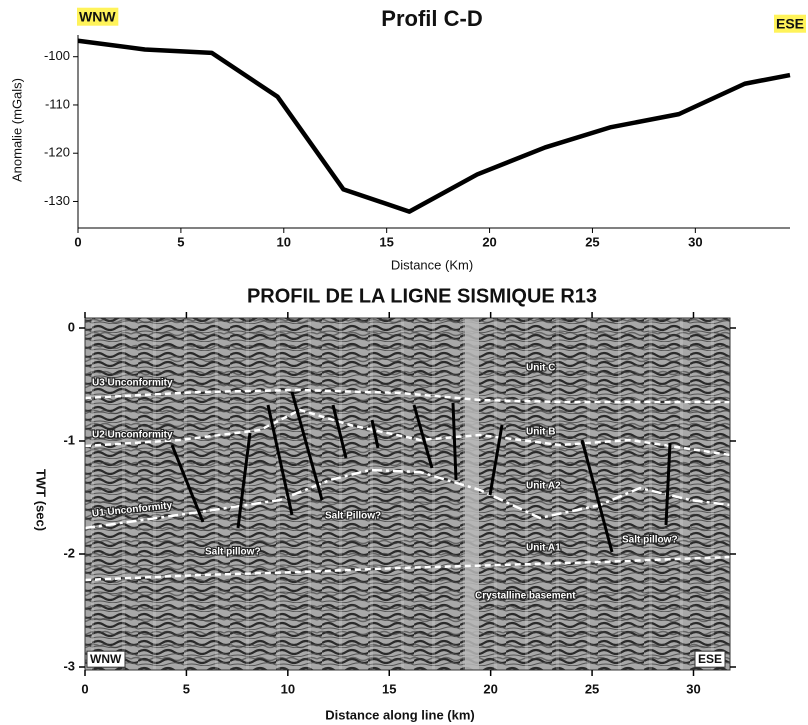 This screenshot has width=808, height=725. What do you see at coordinates (132, 435) in the screenshot?
I see `section-annotation: U2 Unconformity` at bounding box center [132, 435].